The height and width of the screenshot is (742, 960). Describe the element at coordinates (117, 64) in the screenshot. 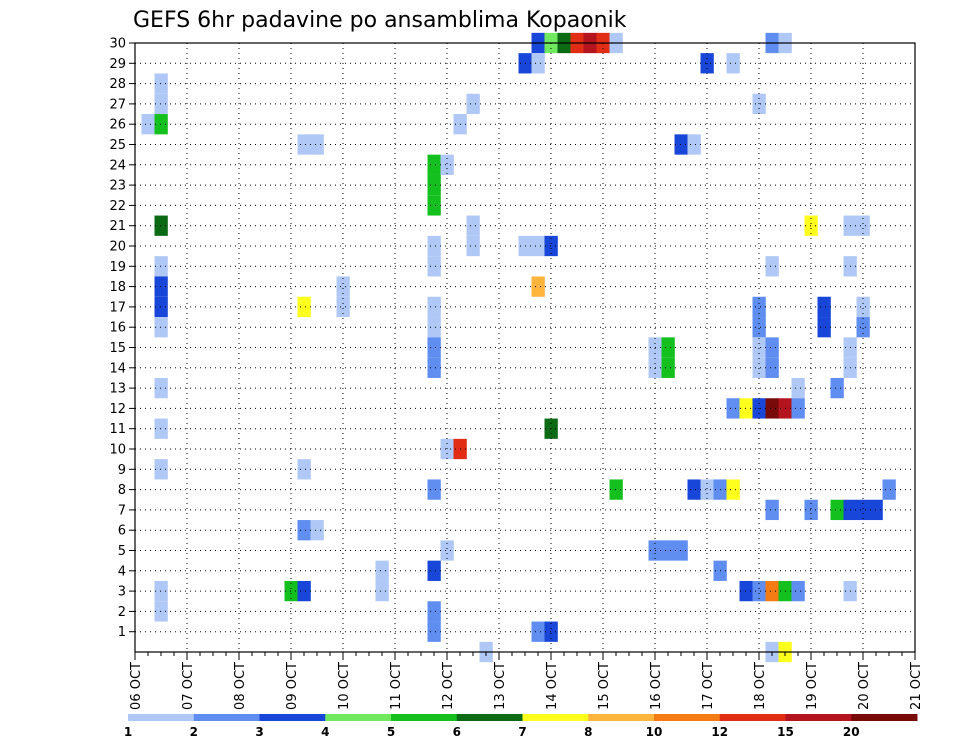

I see `y-tick-label: 29` at that location.